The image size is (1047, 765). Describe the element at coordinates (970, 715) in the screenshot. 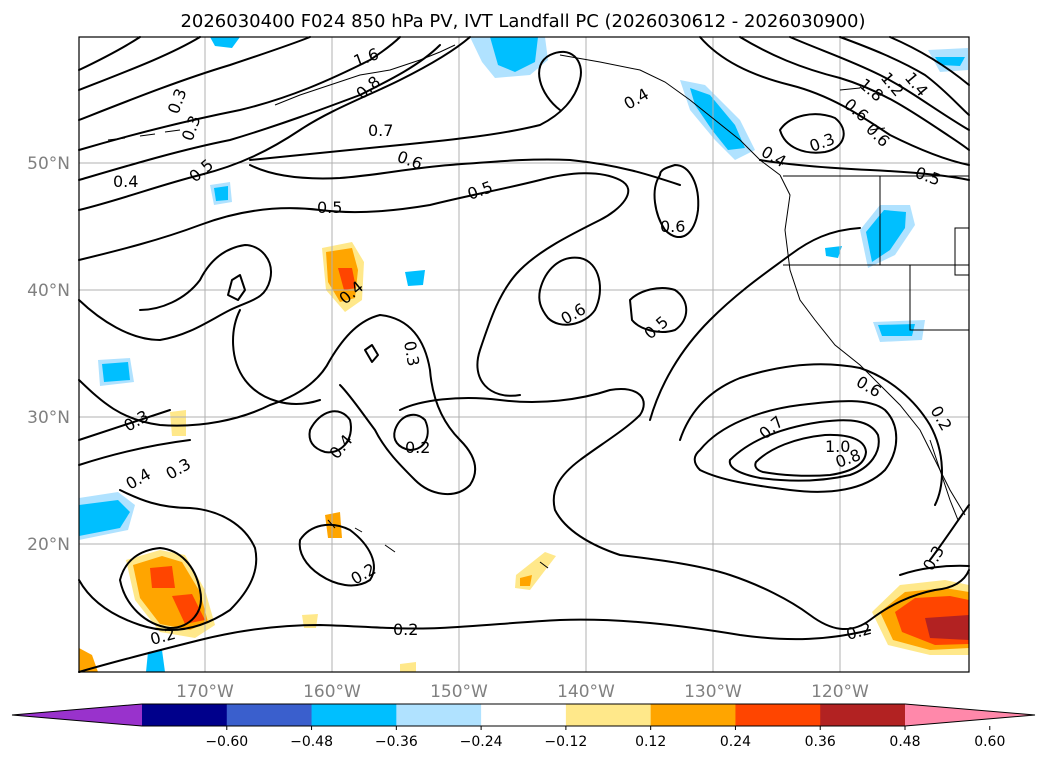

I see `colorbar-max-extension` at that location.